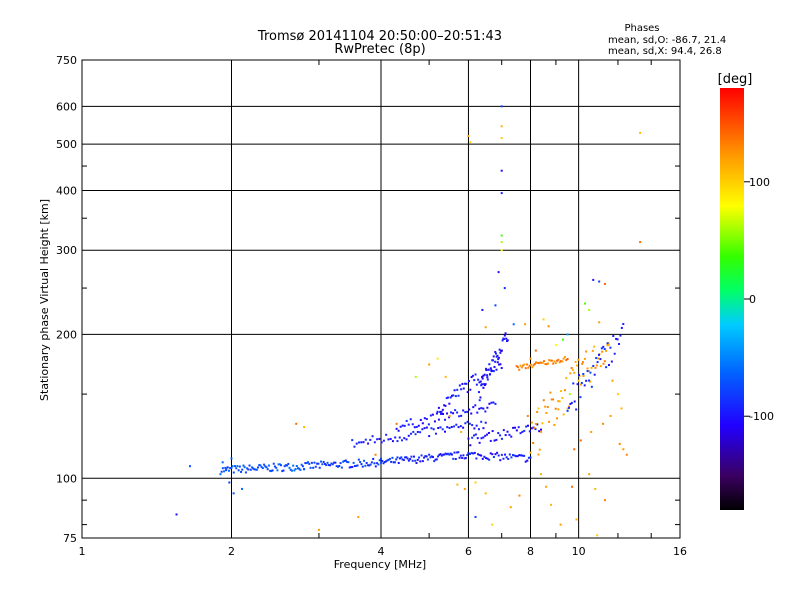 The image size is (800, 600). What do you see at coordinates (66, 106) in the screenshot?
I see `y-tick-label: 600` at bounding box center [66, 106].